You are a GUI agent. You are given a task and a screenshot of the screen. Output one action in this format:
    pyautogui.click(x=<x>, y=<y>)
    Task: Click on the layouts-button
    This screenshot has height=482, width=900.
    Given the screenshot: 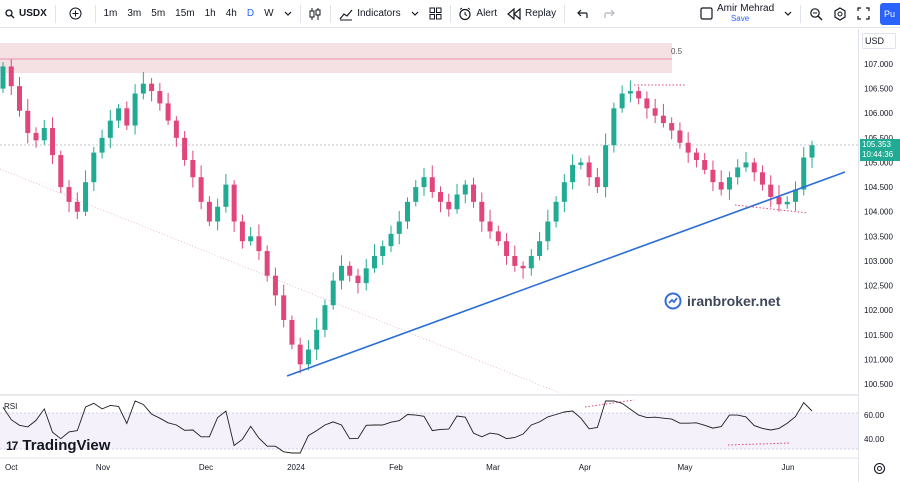 What is the action you would take?
    pyautogui.click(x=435, y=14)
    